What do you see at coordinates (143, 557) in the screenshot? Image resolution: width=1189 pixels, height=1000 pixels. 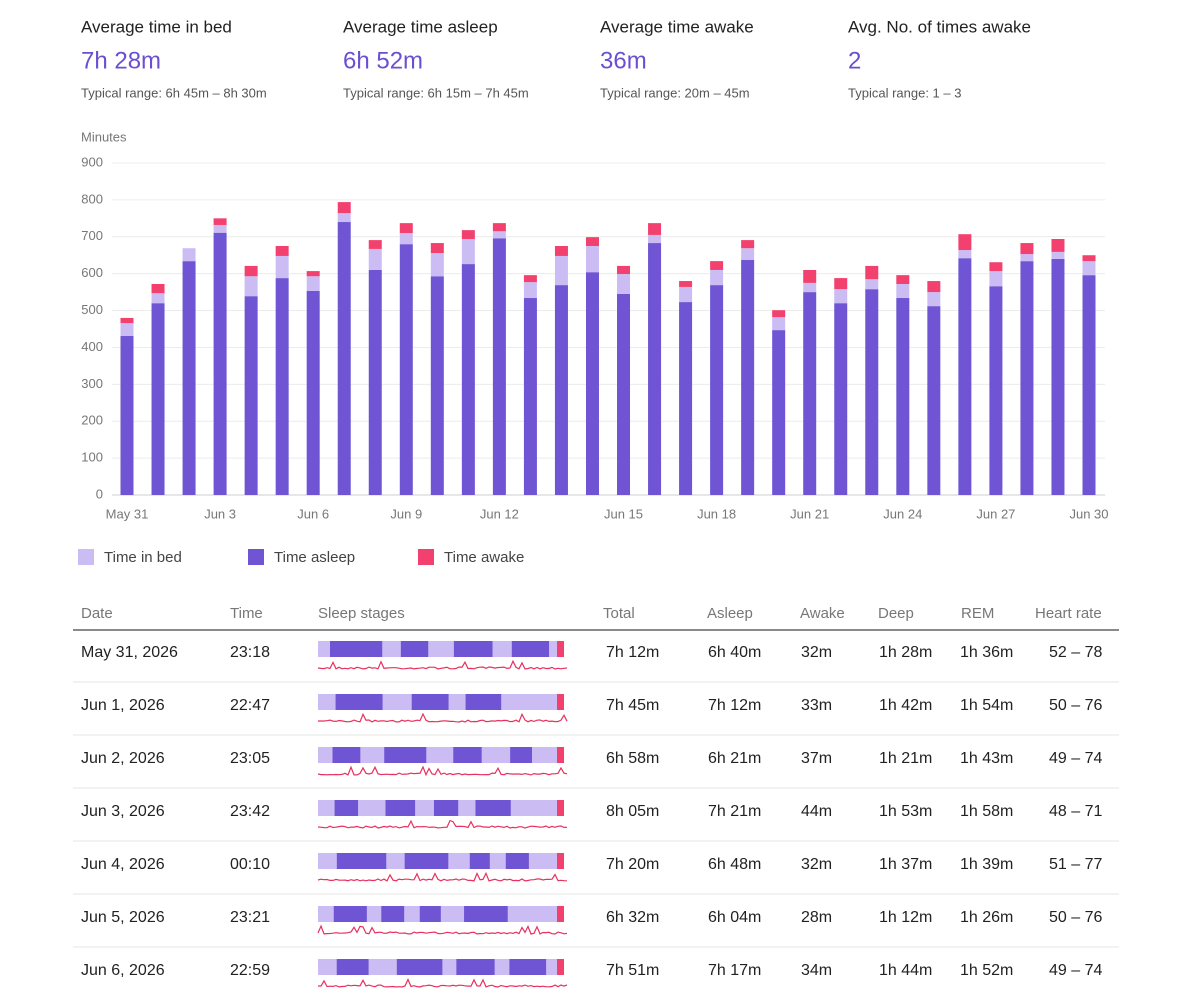 I see `legend-label: Time in bed` at bounding box center [143, 557].